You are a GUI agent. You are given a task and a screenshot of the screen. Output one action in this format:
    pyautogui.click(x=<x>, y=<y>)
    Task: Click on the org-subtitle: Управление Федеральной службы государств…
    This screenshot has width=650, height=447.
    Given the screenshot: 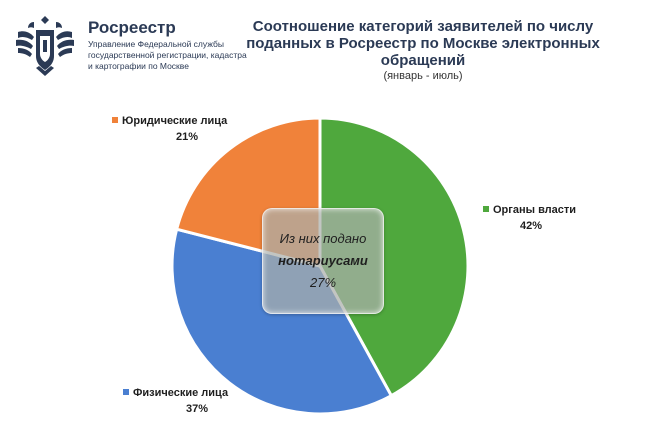 What is the action you would take?
    pyautogui.click(x=167, y=55)
    